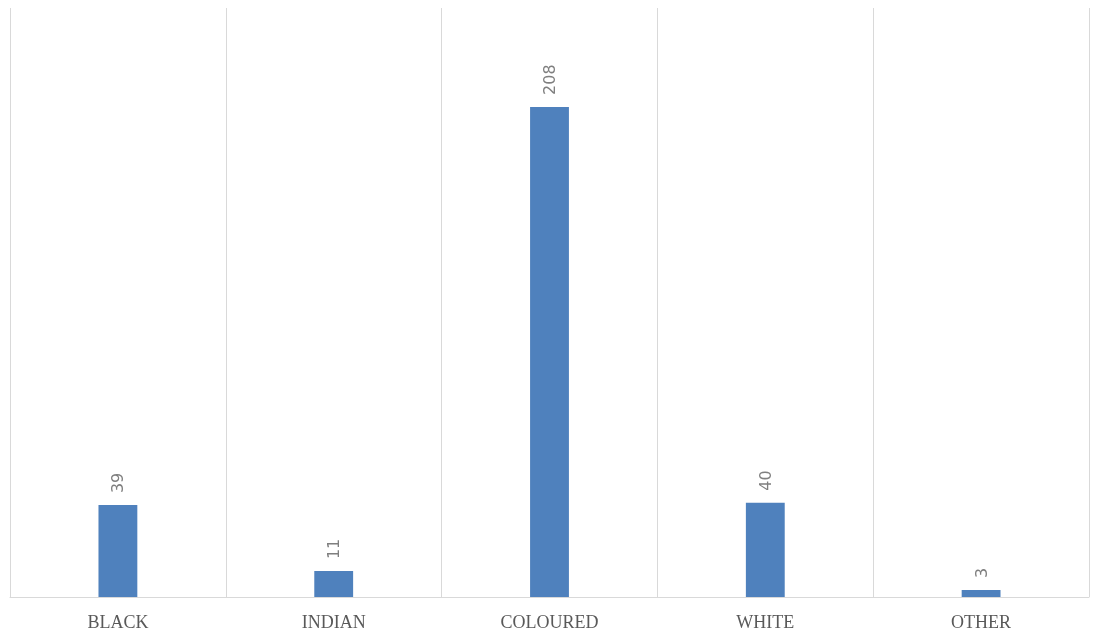 The height and width of the screenshot is (635, 1097). What do you see at coordinates (334, 549) in the screenshot?
I see `data-label: 11` at bounding box center [334, 549].